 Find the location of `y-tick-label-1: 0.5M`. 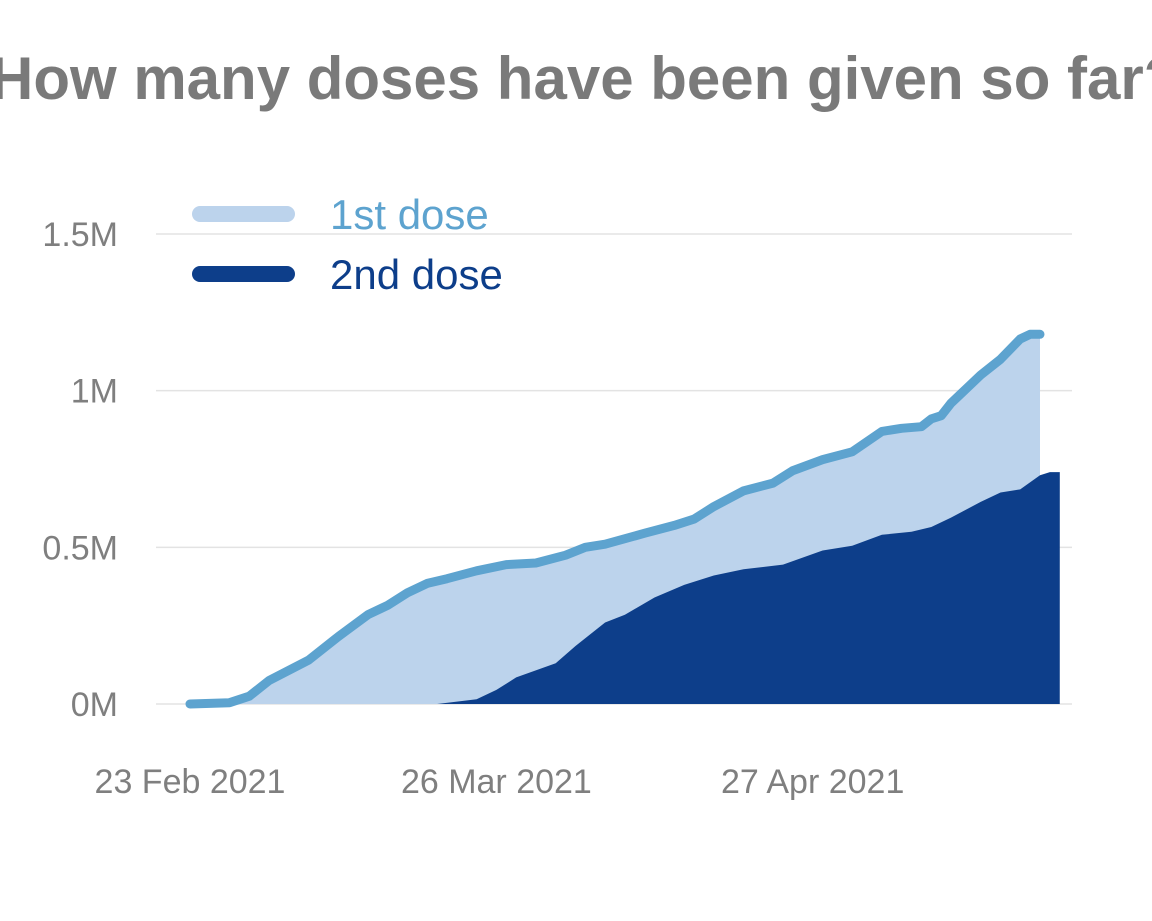

y-tick-label-1: 0.5M is located at coordinates (80, 548).